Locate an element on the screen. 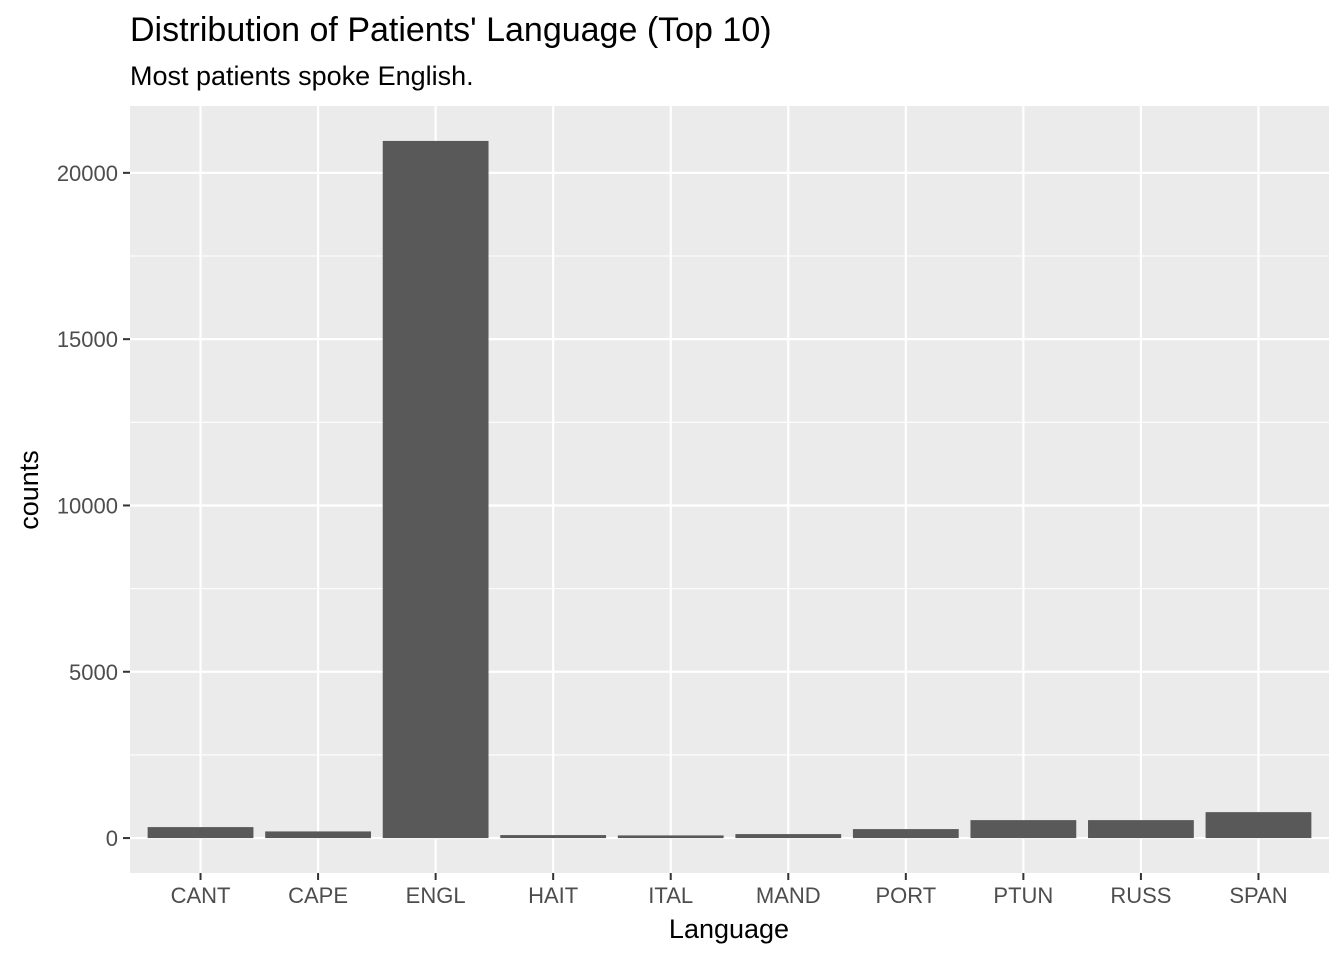 Image resolution: width=1344 pixels, height=960 pixels. y-axis-title: counts is located at coordinates (29, 490).